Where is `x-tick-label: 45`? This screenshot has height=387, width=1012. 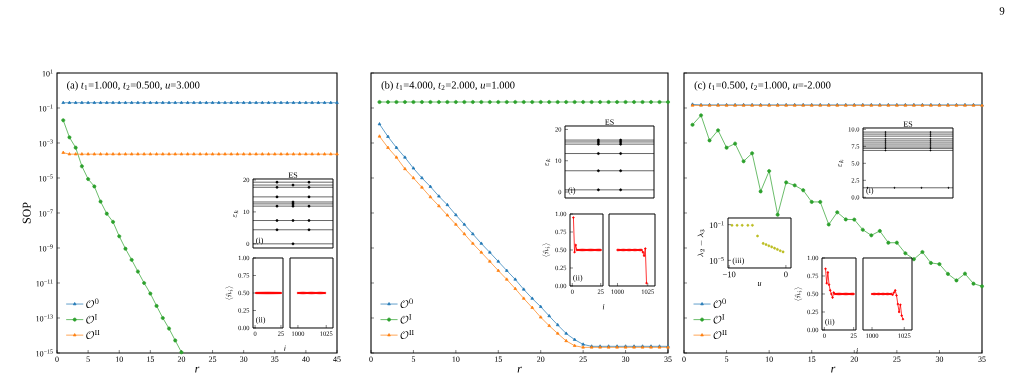 x-tick-label: 45 is located at coordinates (337, 359).